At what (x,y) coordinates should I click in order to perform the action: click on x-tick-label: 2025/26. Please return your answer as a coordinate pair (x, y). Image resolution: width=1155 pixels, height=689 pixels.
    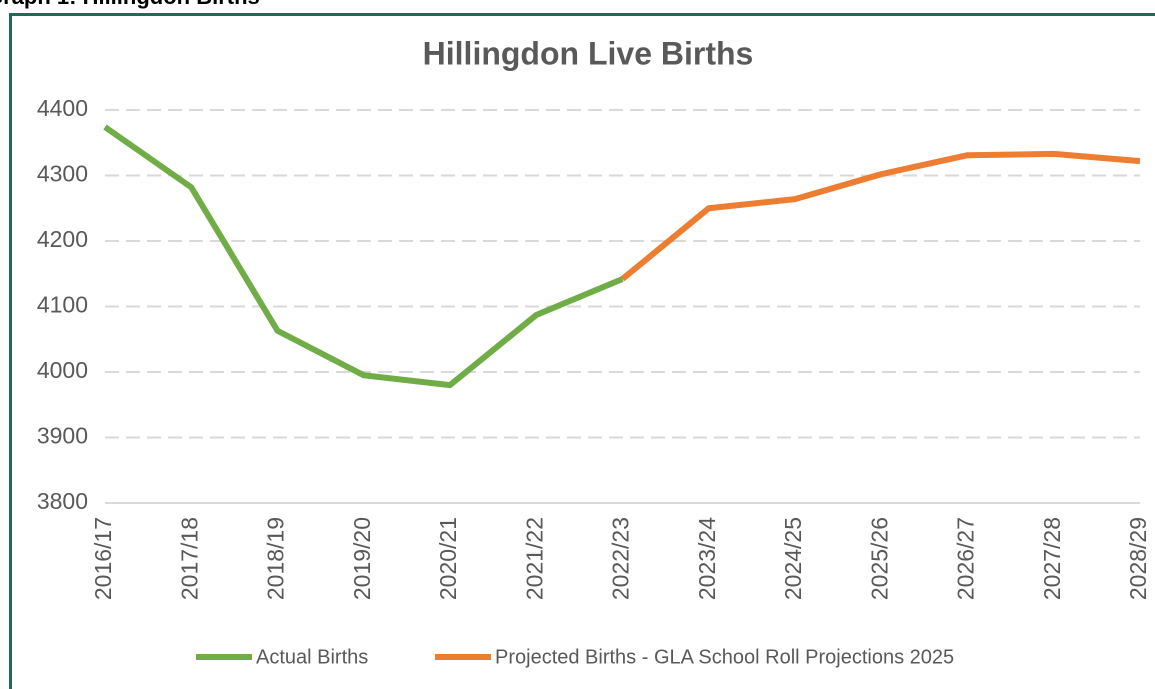
    Looking at the image, I should click on (879, 558).